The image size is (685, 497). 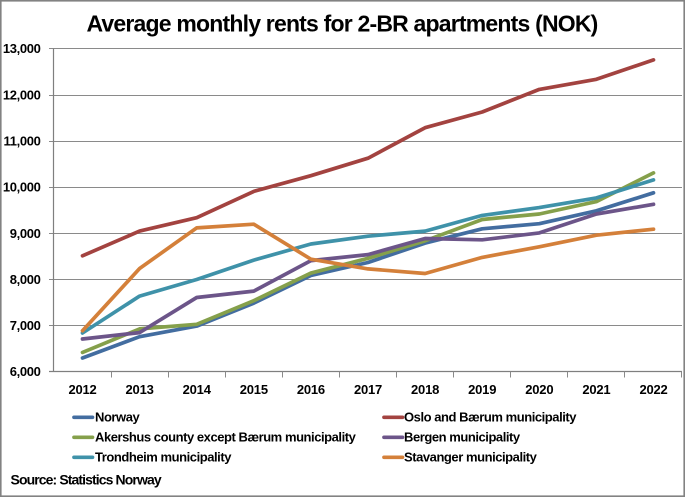 I want to click on svg-text: 8,000, so click(x=25, y=279).